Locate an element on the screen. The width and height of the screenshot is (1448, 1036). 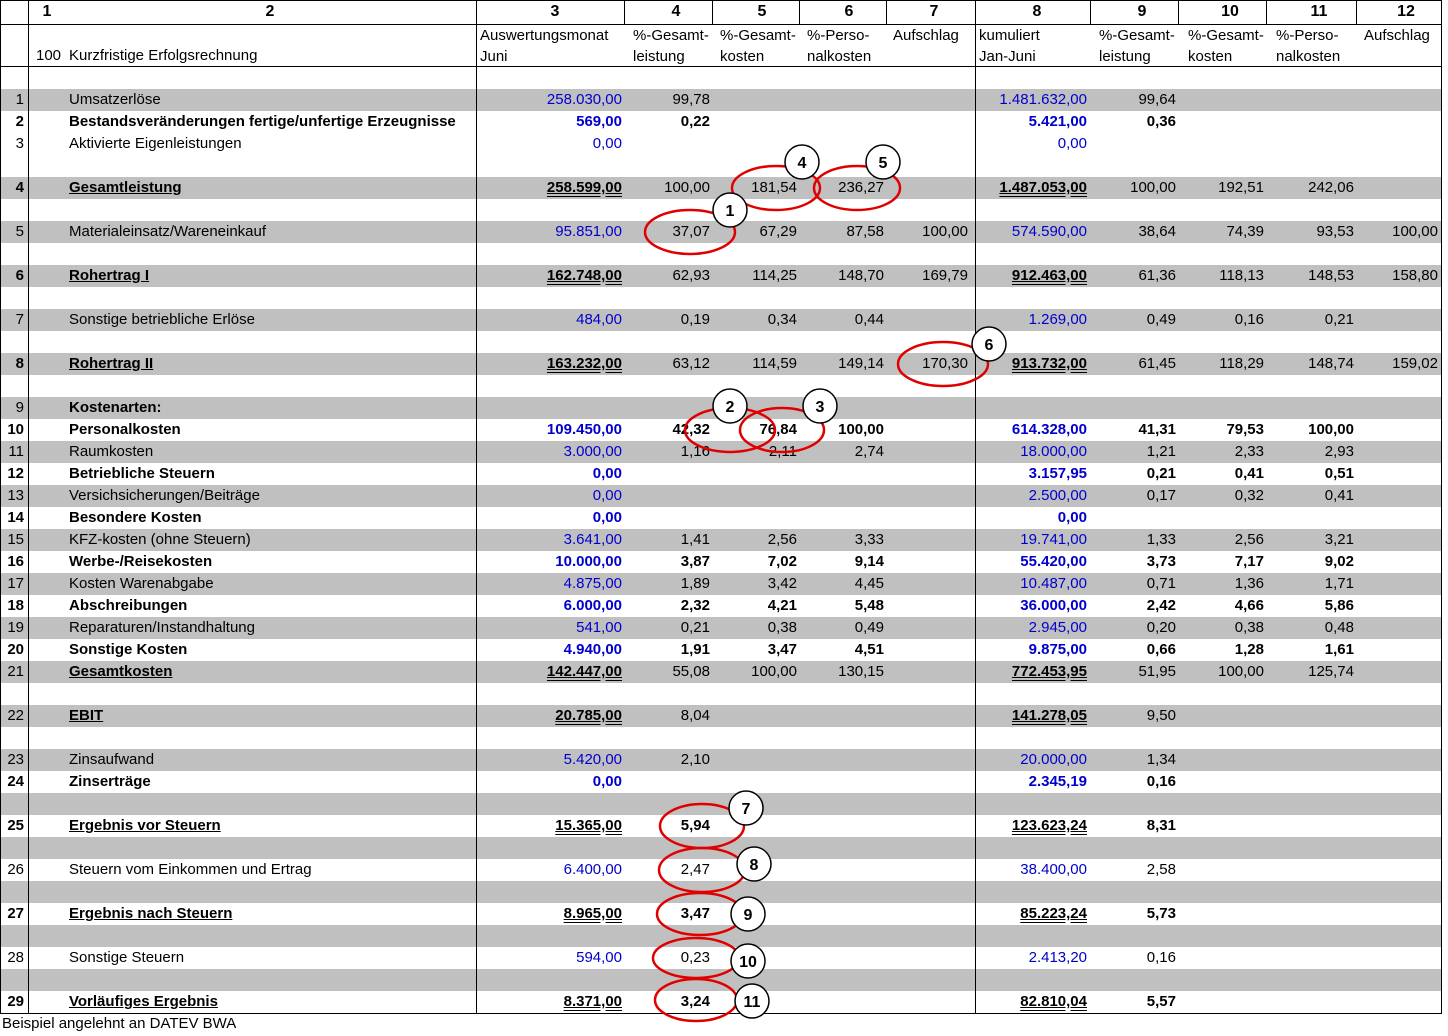
grid-line is located at coordinates (721, 24).